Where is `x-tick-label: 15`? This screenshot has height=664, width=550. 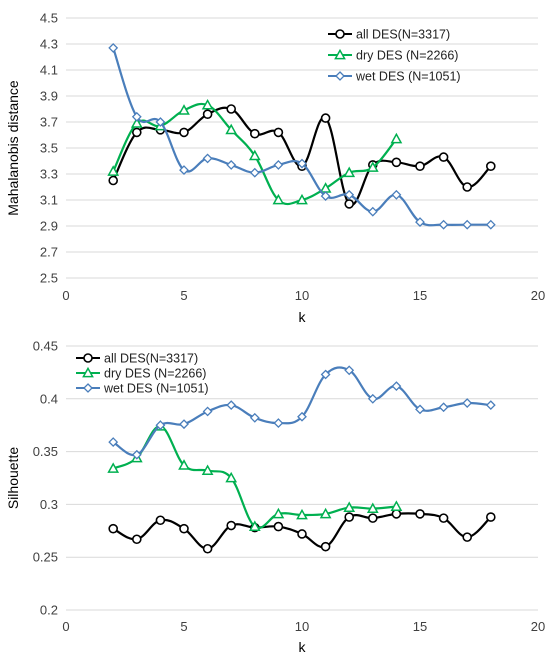 x-tick-label: 15 is located at coordinates (420, 626).